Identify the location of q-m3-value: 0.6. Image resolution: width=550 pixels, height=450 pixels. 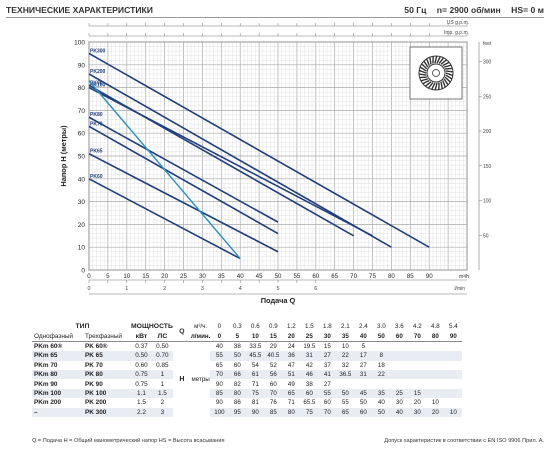
(255, 327).